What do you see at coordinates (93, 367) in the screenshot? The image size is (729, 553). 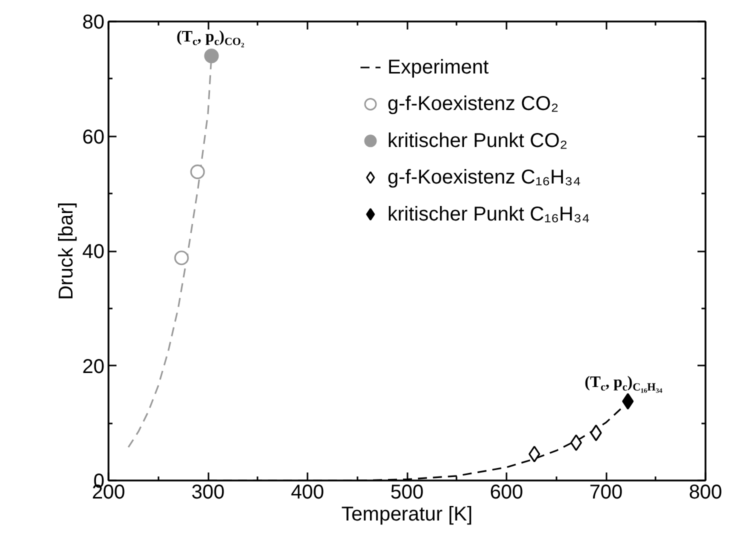 I see `y-tick-label: 20` at bounding box center [93, 367].